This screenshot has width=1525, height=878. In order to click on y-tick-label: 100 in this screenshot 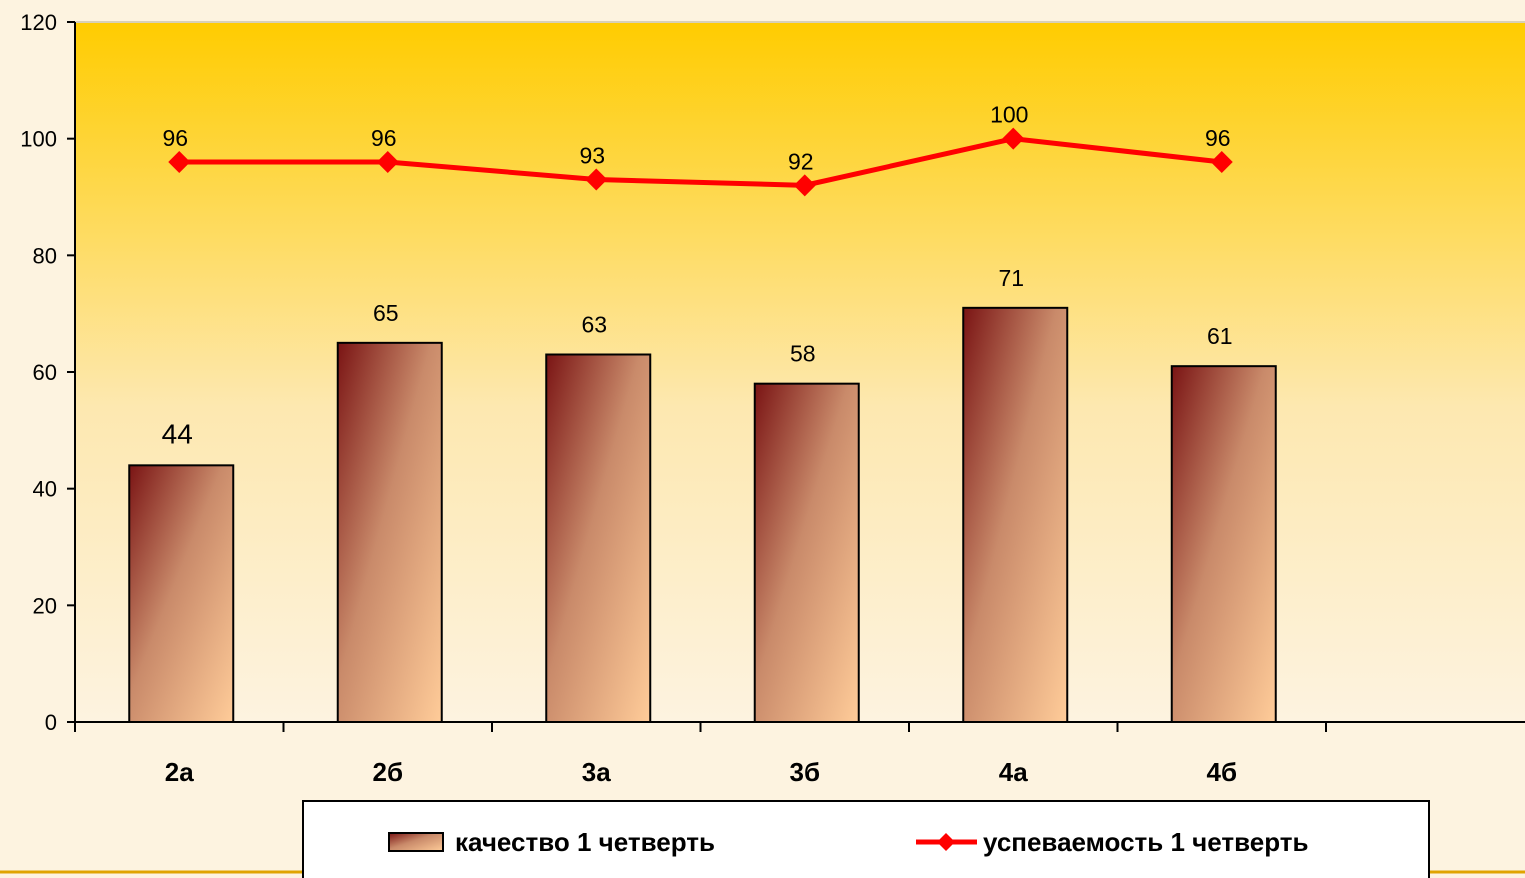, I will do `click(38, 139)`.